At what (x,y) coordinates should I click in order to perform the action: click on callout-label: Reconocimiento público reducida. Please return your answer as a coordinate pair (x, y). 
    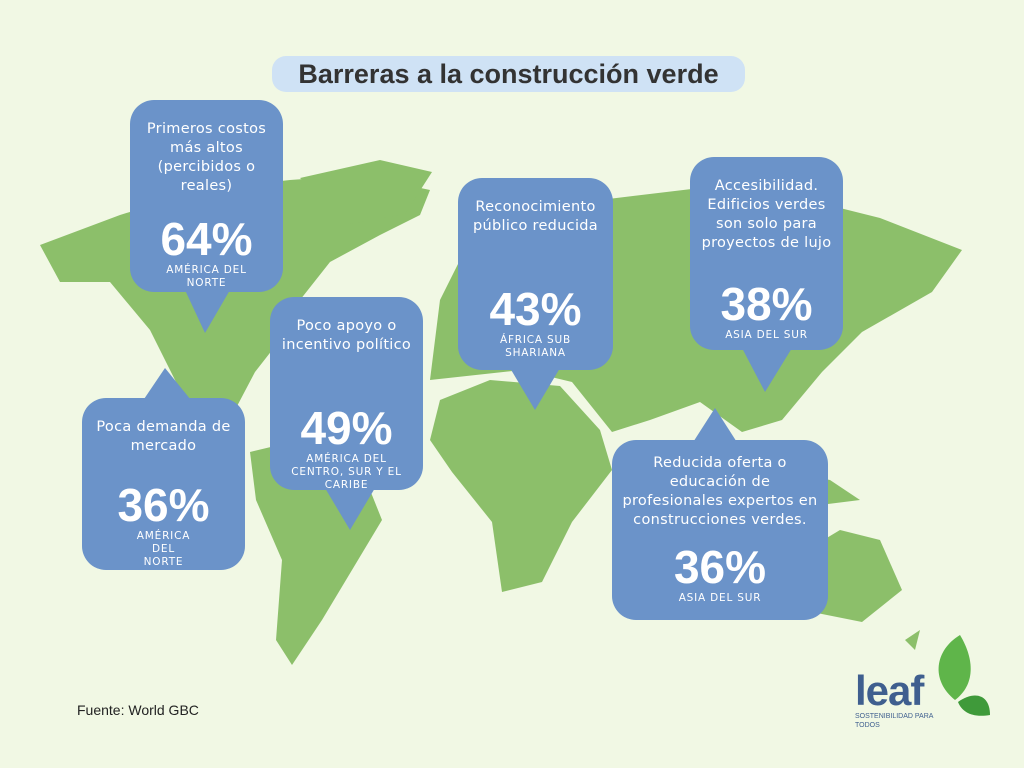
    Looking at the image, I should click on (535, 216).